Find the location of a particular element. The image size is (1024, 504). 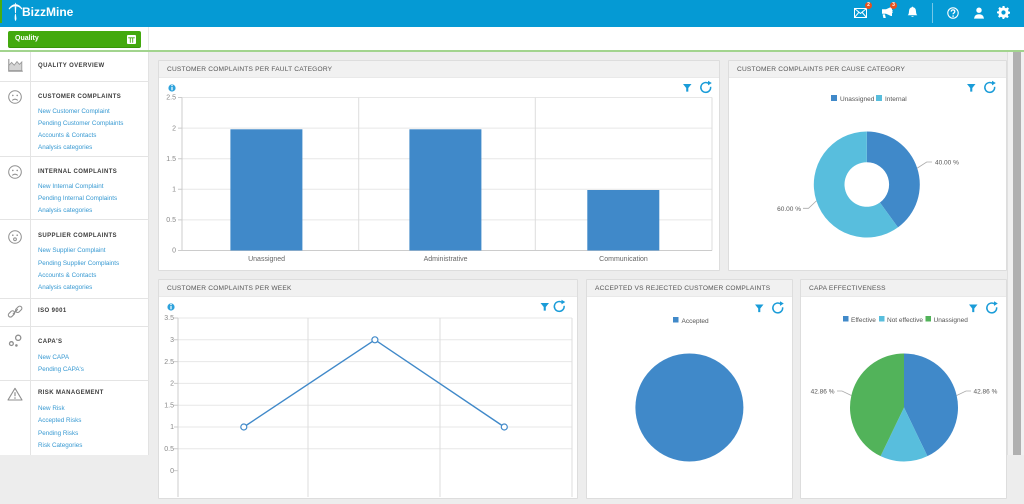

svg-text: Accepted is located at coordinates (695, 321).